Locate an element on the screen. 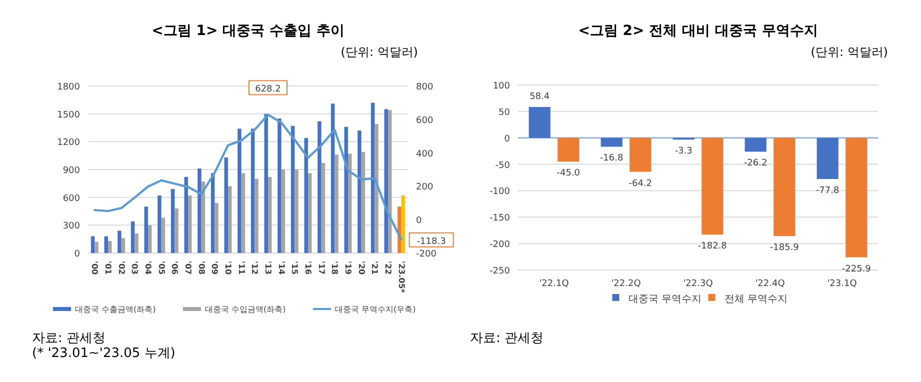 This screenshot has width=921, height=382. chart-title: <그림 2> 전체 대비 대중국 무역수지 is located at coordinates (698, 31).